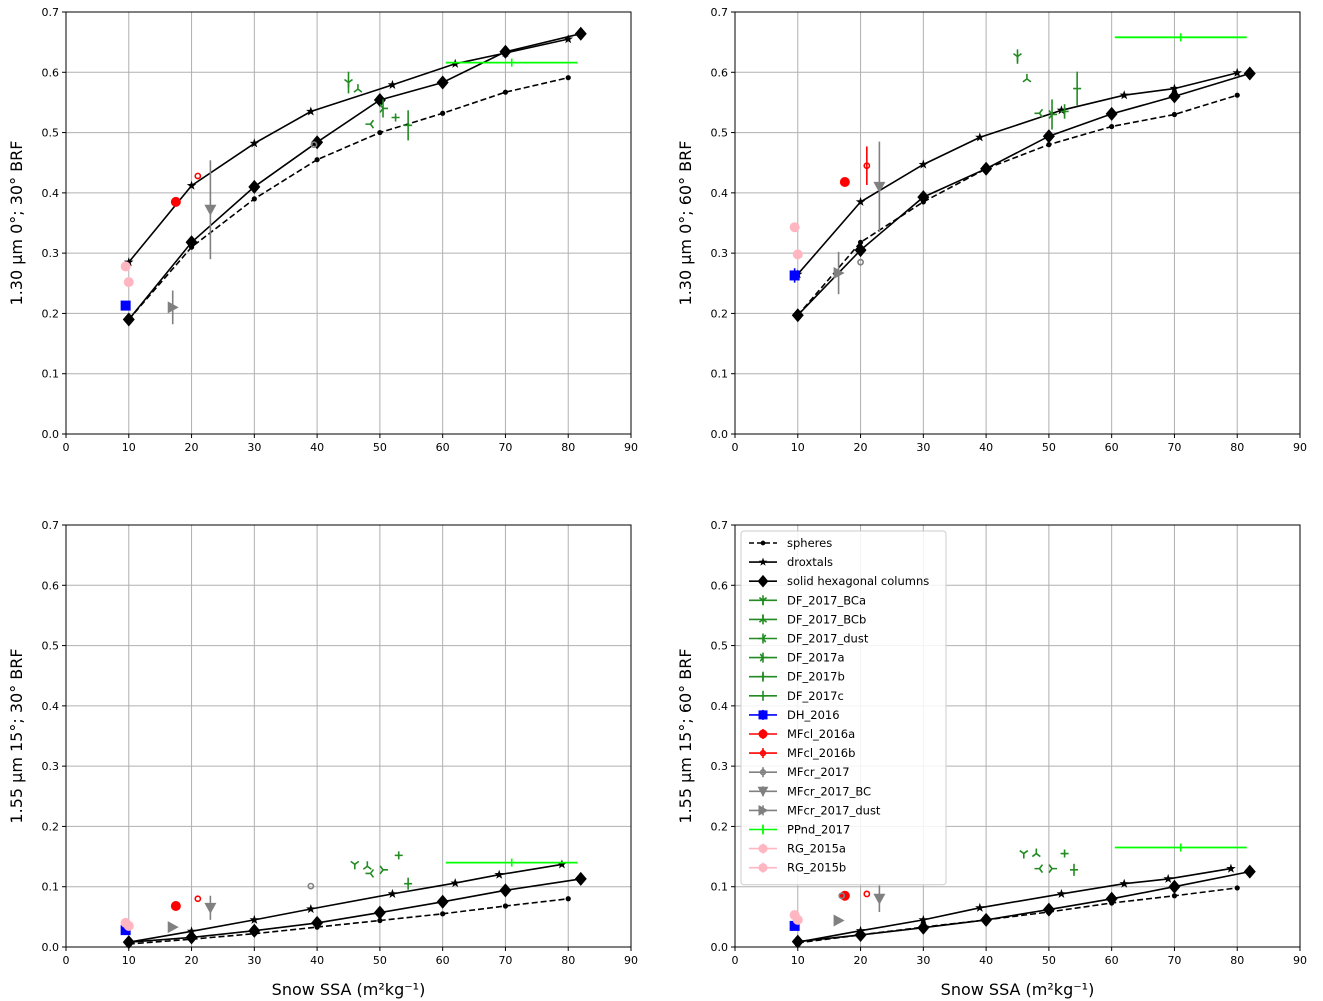  I want to click on legend-label: DF_2017_BCb, so click(826, 619).